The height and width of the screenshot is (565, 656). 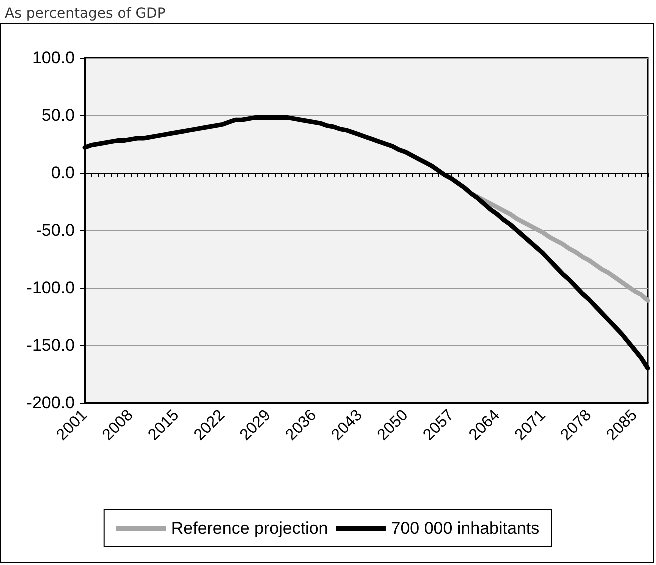 What do you see at coordinates (53, 58) in the screenshot?
I see `y-tick-label: 100.0` at bounding box center [53, 58].